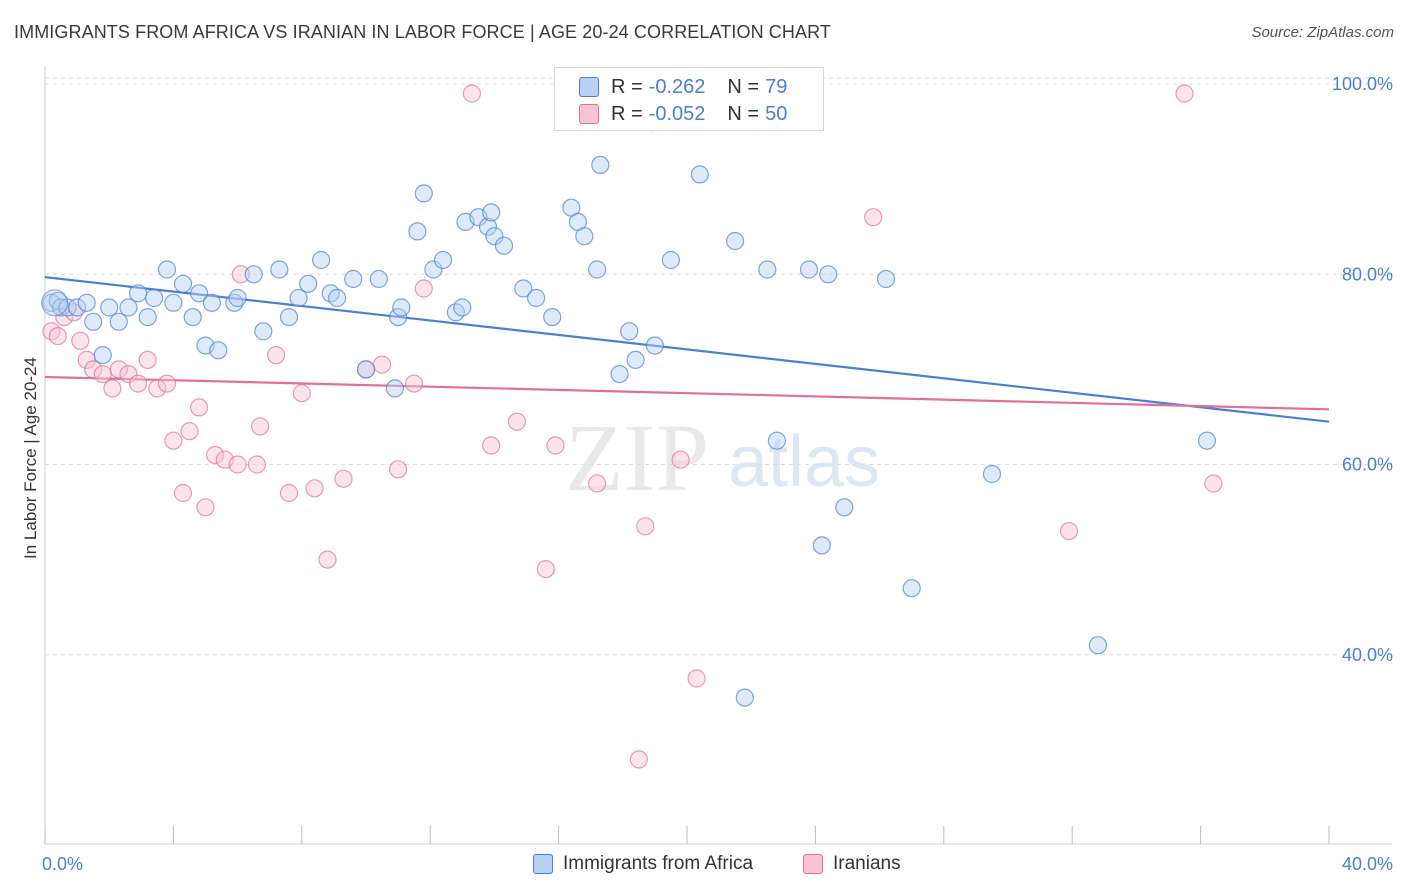  Describe the element at coordinates (722, 457) in the screenshot. I see `watermark: ZIP atlas` at that location.